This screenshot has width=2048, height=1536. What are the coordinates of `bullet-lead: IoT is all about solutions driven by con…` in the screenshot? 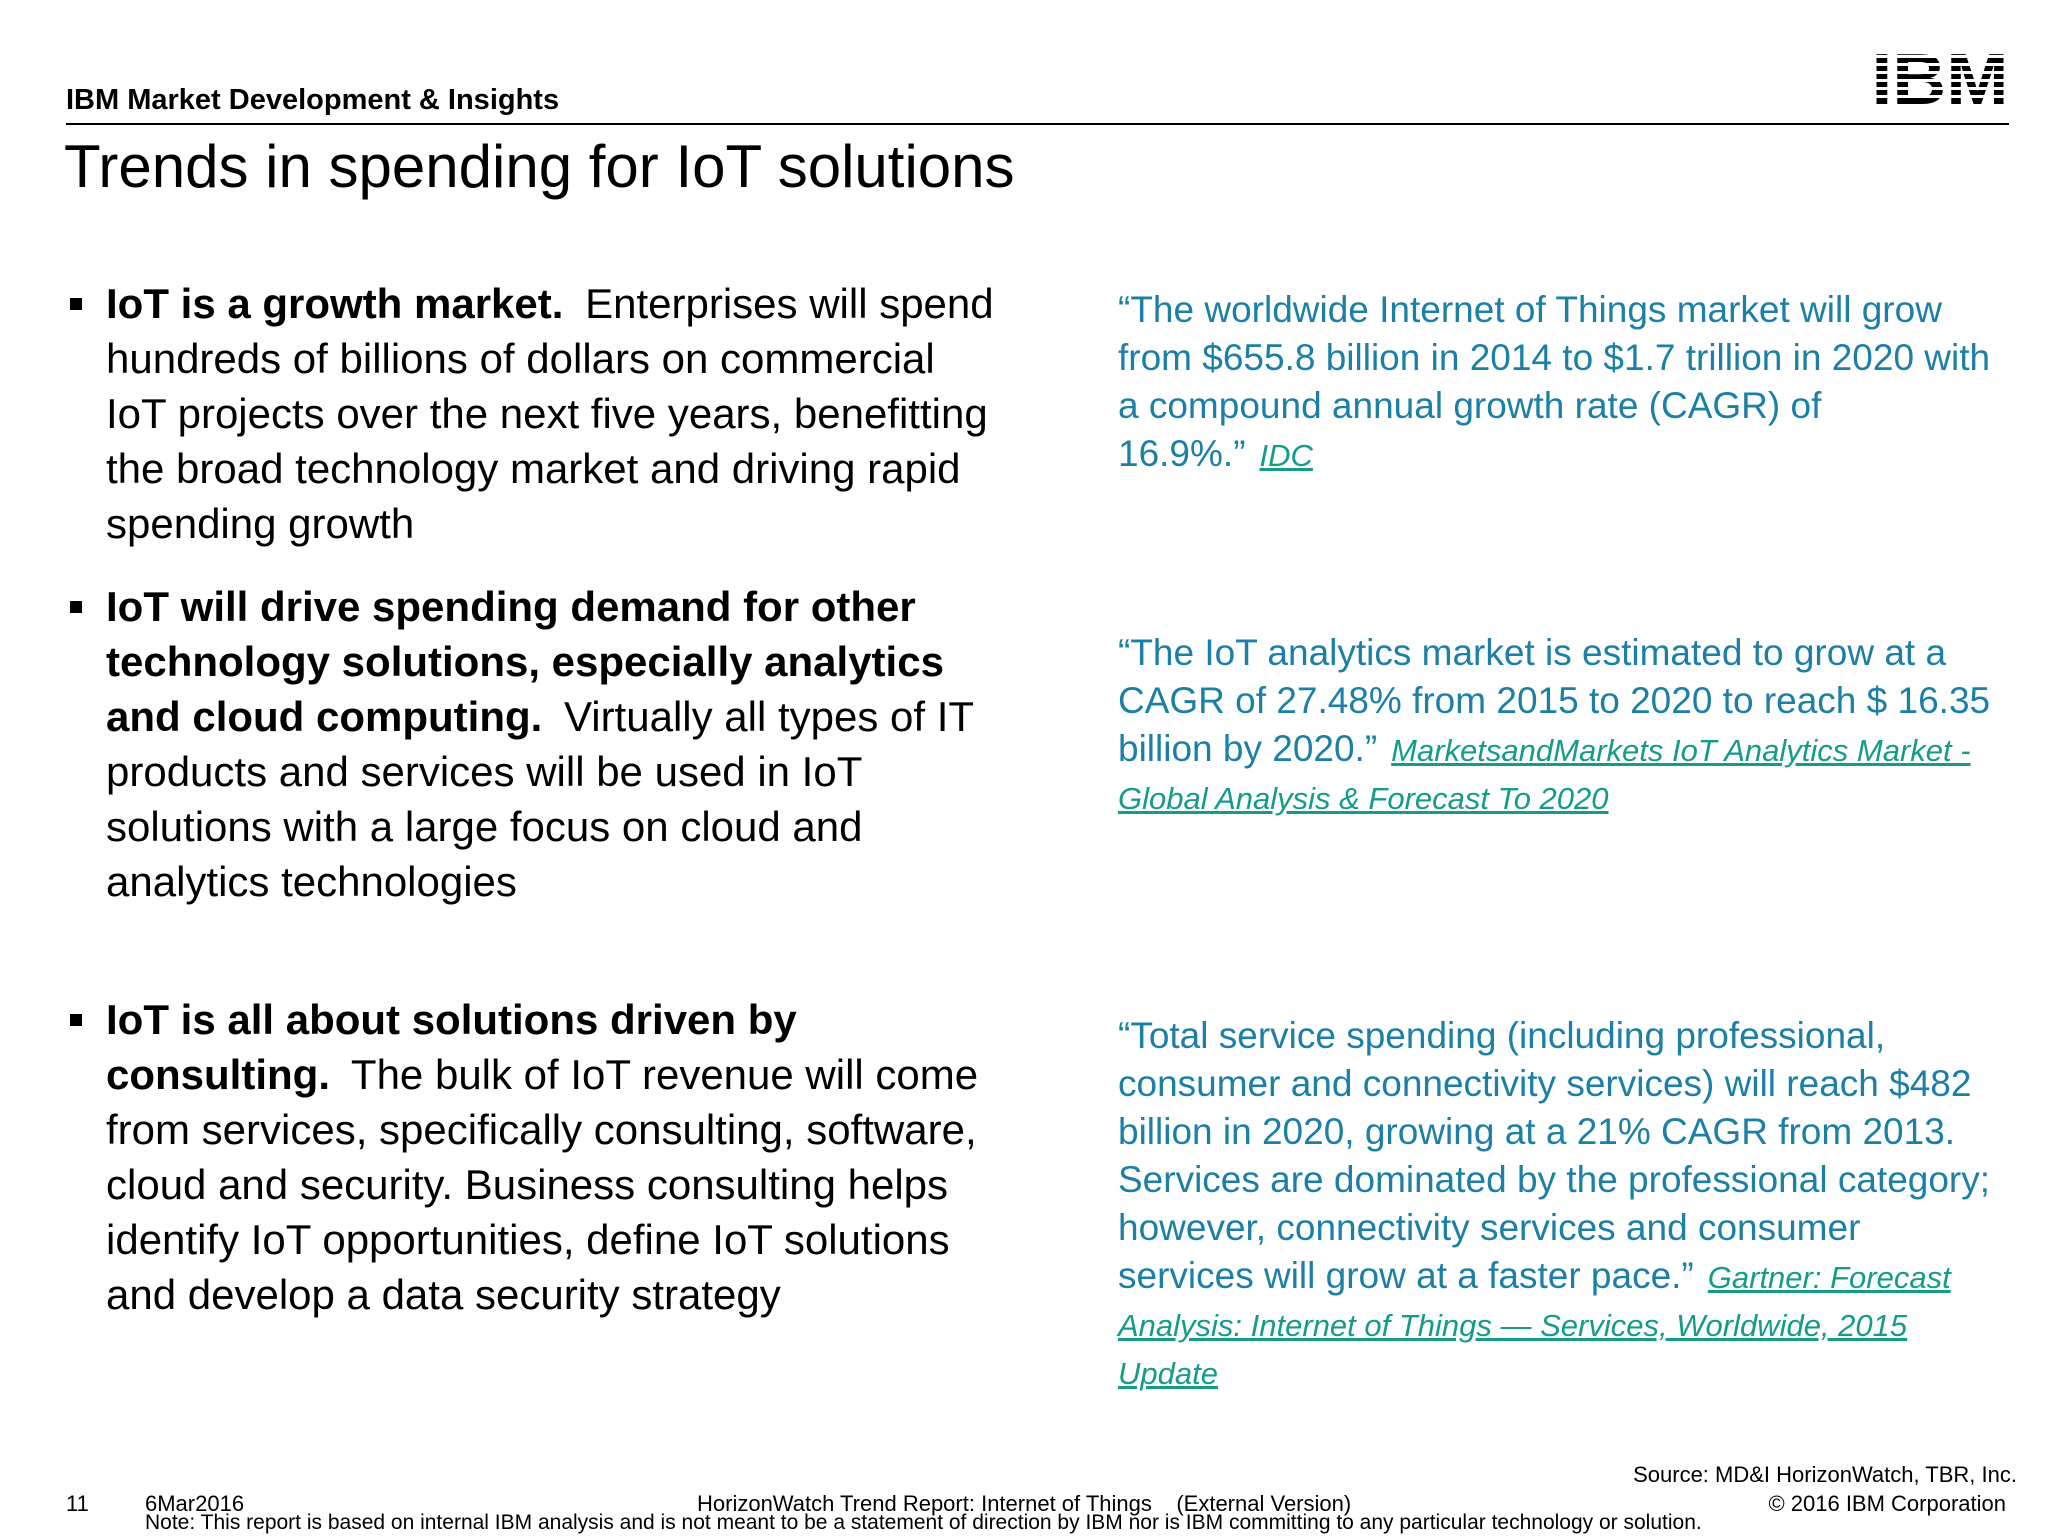 It's located at (451, 1047).